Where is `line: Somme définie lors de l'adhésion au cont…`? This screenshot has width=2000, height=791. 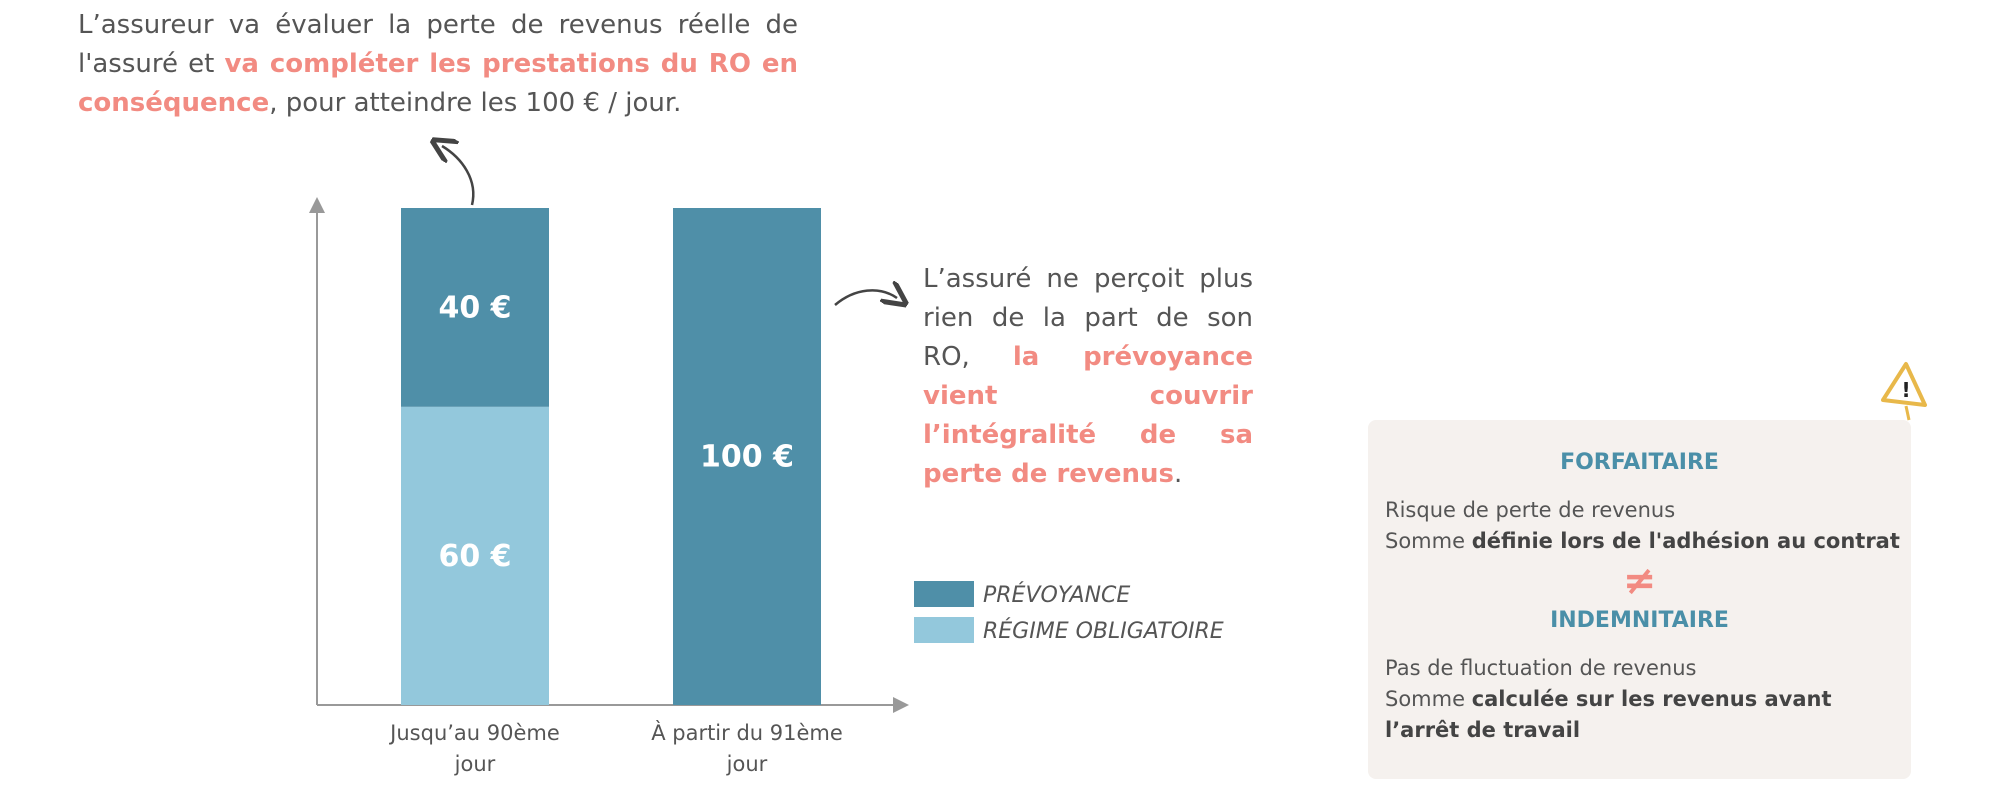 line: Somme définie lors de l'adhésion au cont… is located at coordinates (1639, 541).